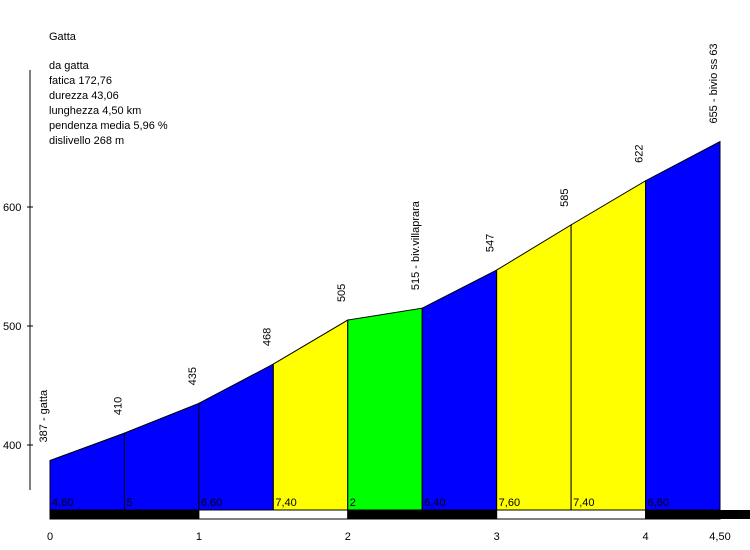  What do you see at coordinates (497, 537) in the screenshot?
I see `x-tick-label-3: 3` at bounding box center [497, 537].